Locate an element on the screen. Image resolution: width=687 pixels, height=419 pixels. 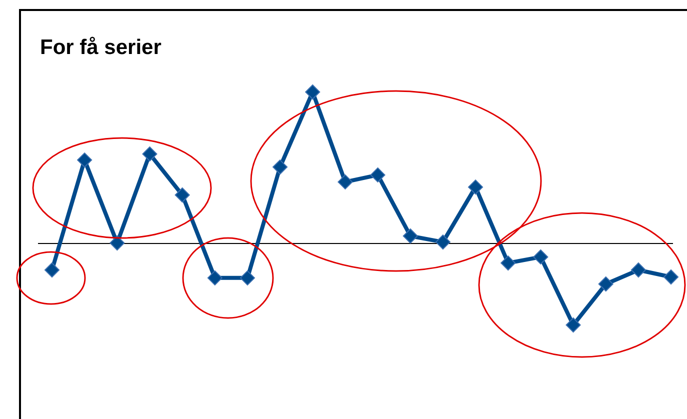
chart-title: For få serier is located at coordinates (101, 48).